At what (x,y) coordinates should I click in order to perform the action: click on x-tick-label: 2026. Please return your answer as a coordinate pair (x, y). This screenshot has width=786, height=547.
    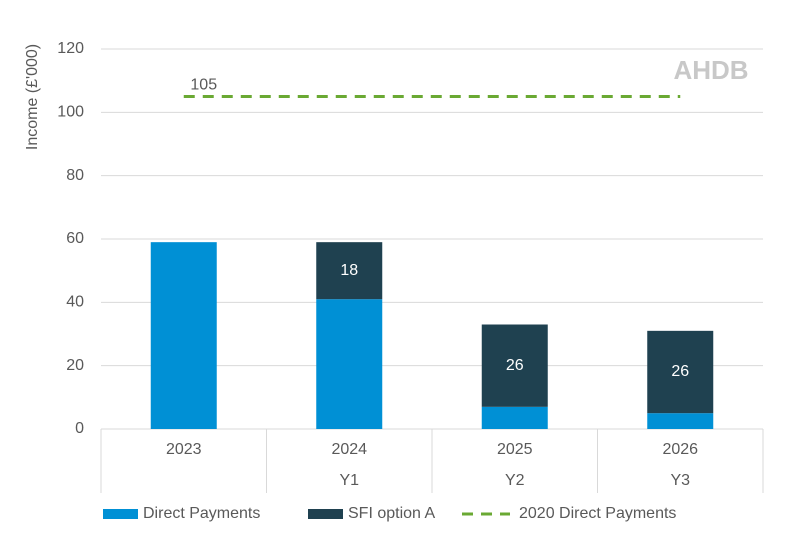
    Looking at the image, I should click on (680, 449).